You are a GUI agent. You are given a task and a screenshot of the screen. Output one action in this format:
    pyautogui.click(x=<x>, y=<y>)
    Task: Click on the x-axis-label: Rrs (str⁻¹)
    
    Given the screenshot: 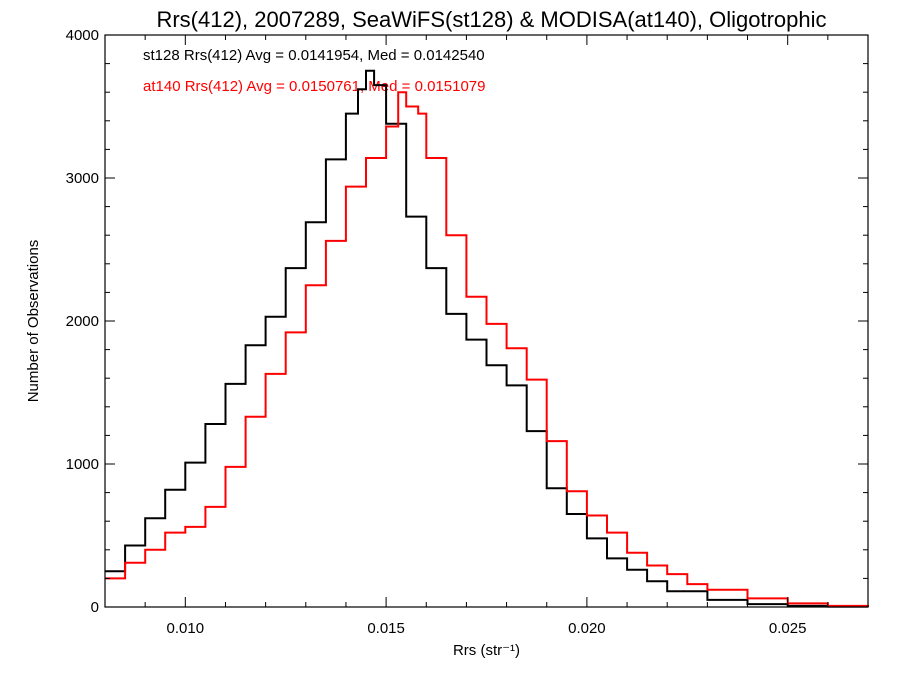 What is the action you would take?
    pyautogui.click(x=486, y=650)
    